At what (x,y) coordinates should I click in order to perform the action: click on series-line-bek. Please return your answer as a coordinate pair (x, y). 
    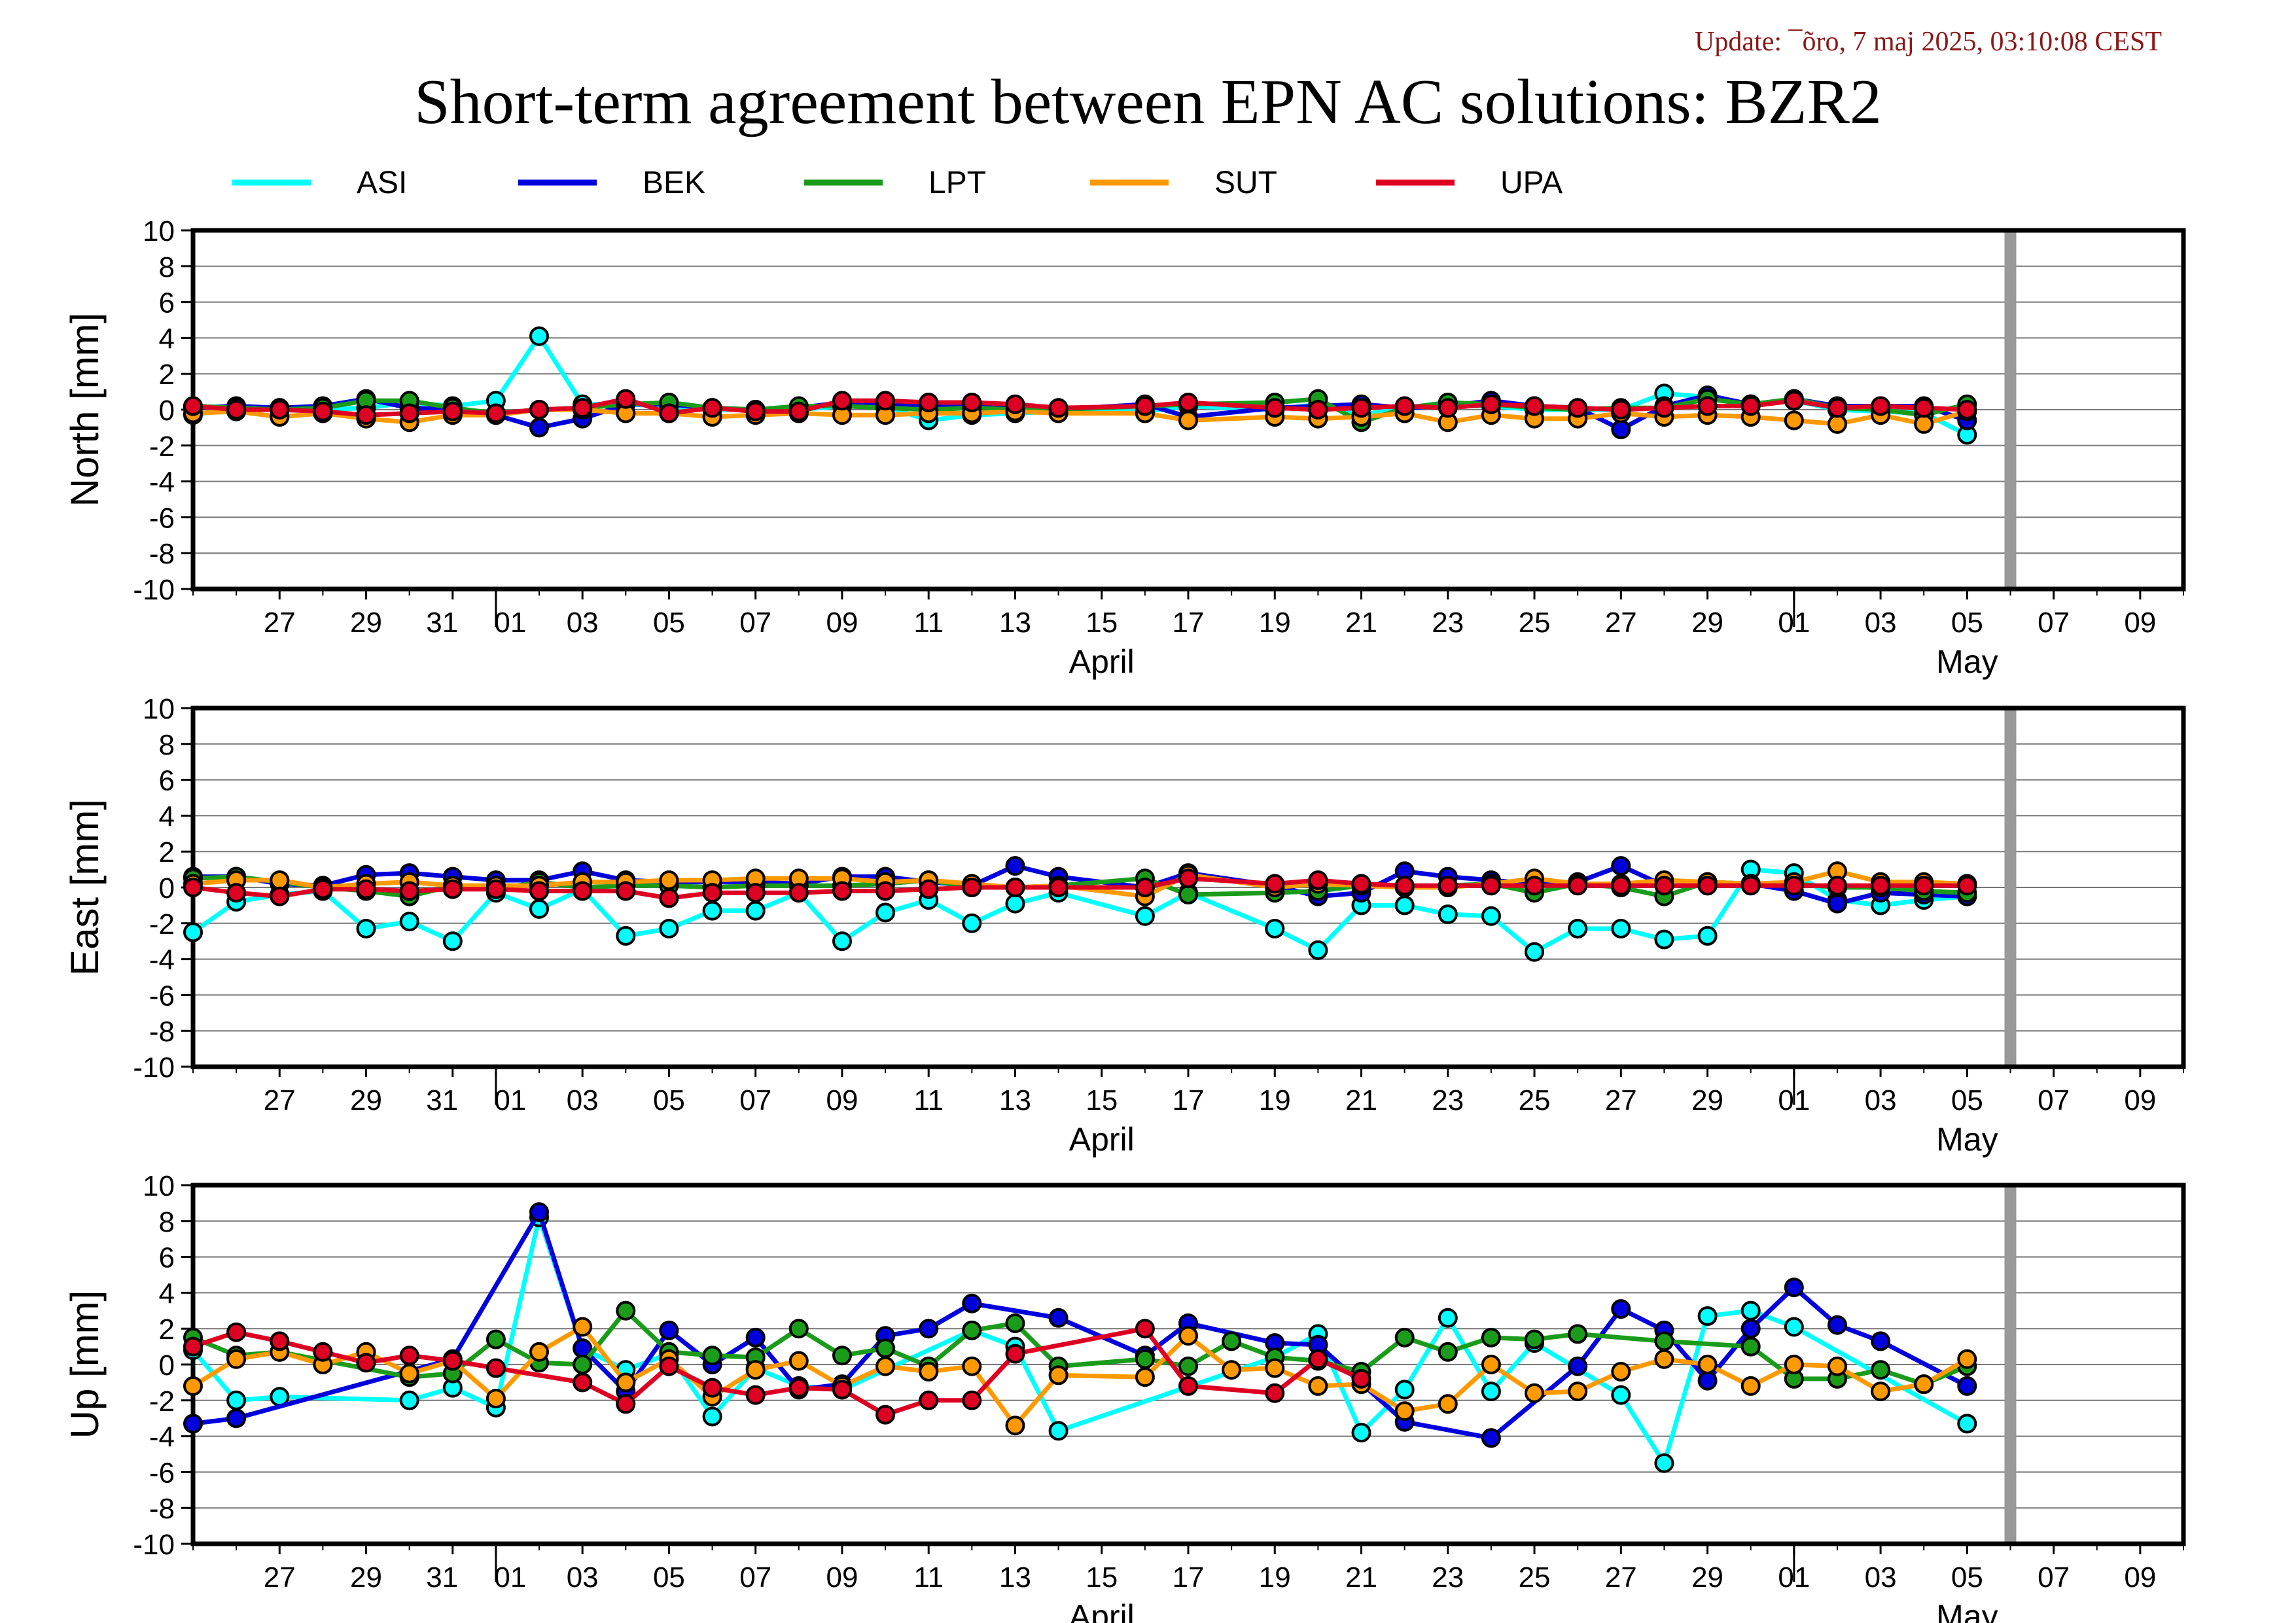
    Looking at the image, I should click on (1080, 1324).